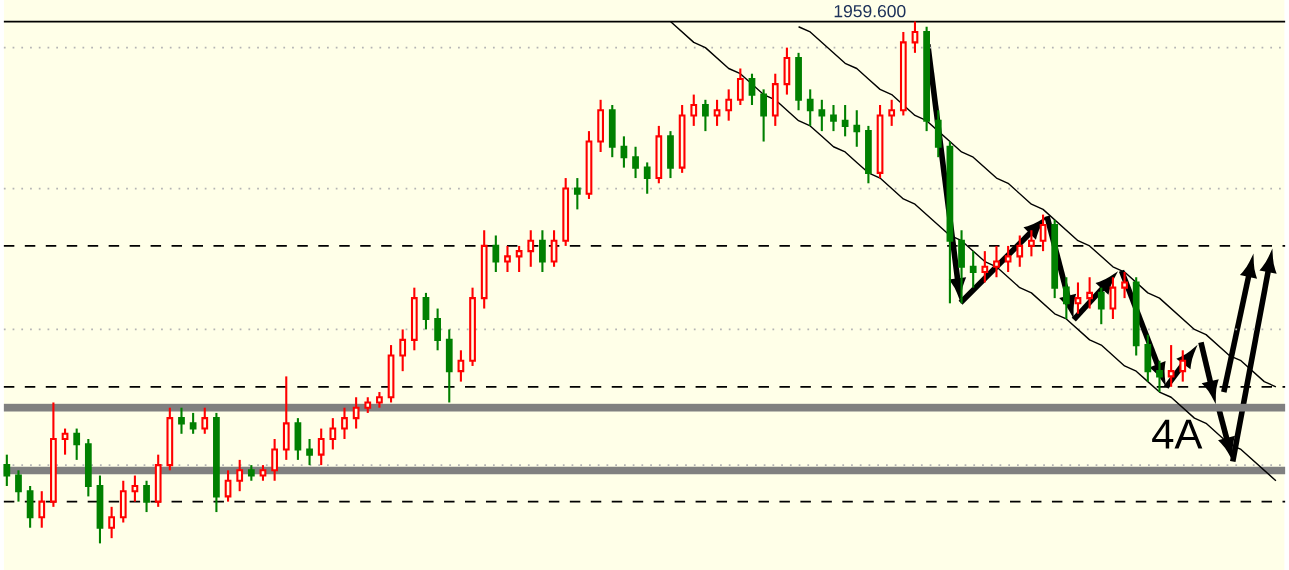 Image resolution: width=1289 pixels, height=570 pixels. I want to click on annotation: 4A, so click(1177, 434).